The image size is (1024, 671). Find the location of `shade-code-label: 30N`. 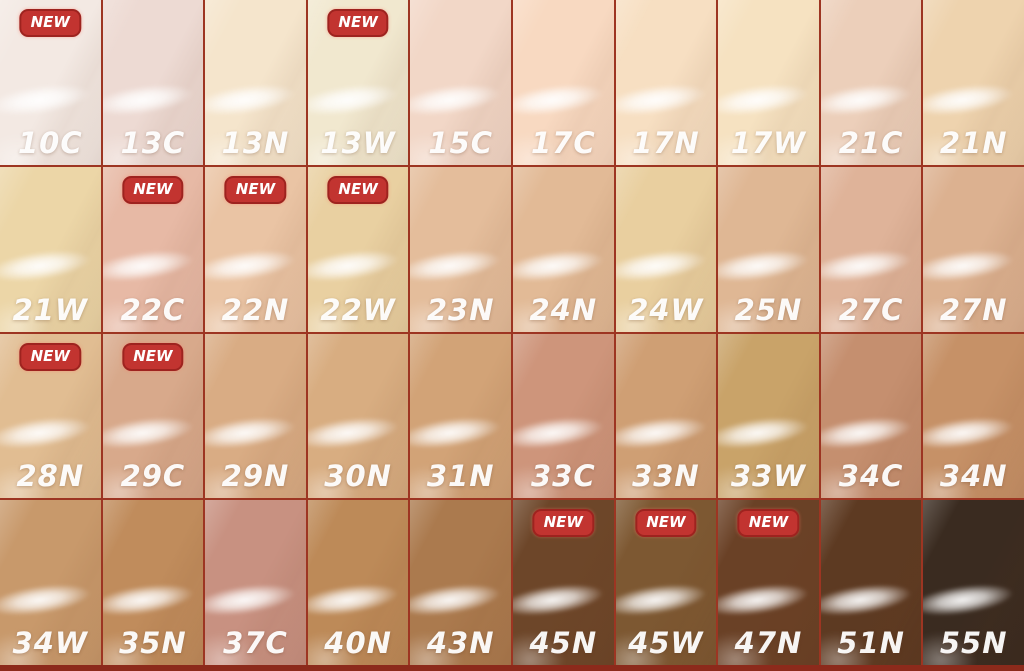

shade-code-label: 30N is located at coordinates (358, 476).